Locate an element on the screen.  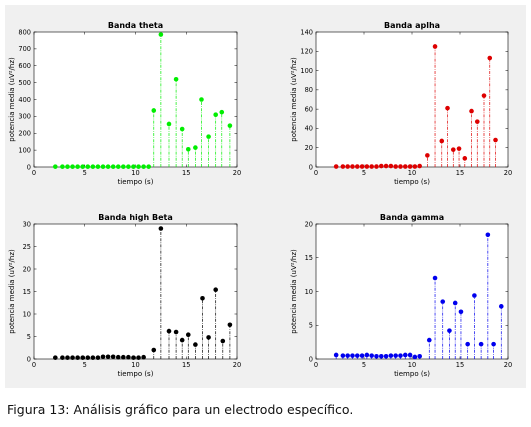
chart-title: Banda high Beta is located at coordinates (135, 217).